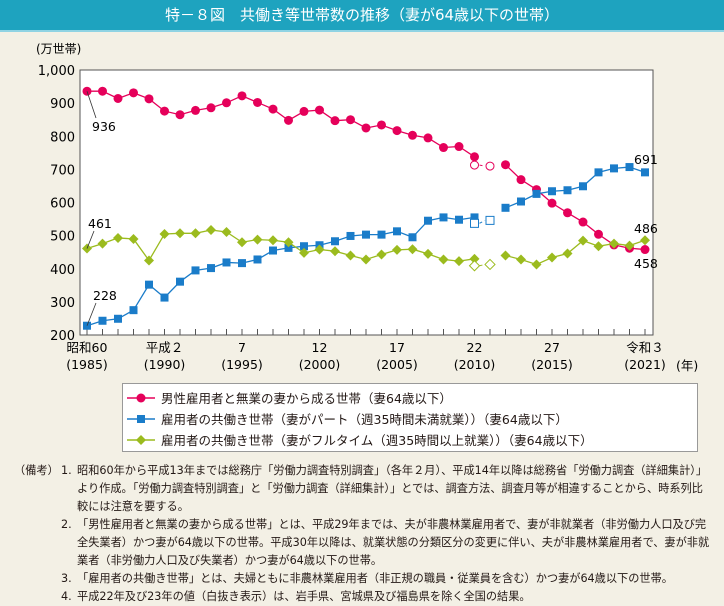 The height and width of the screenshot is (606, 724). I want to click on y-tick-label: 1,000, so click(56, 71).